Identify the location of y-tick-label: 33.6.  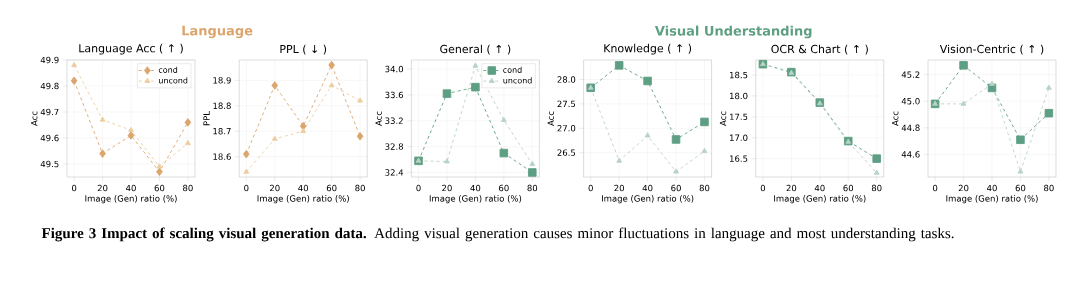
(394, 95).